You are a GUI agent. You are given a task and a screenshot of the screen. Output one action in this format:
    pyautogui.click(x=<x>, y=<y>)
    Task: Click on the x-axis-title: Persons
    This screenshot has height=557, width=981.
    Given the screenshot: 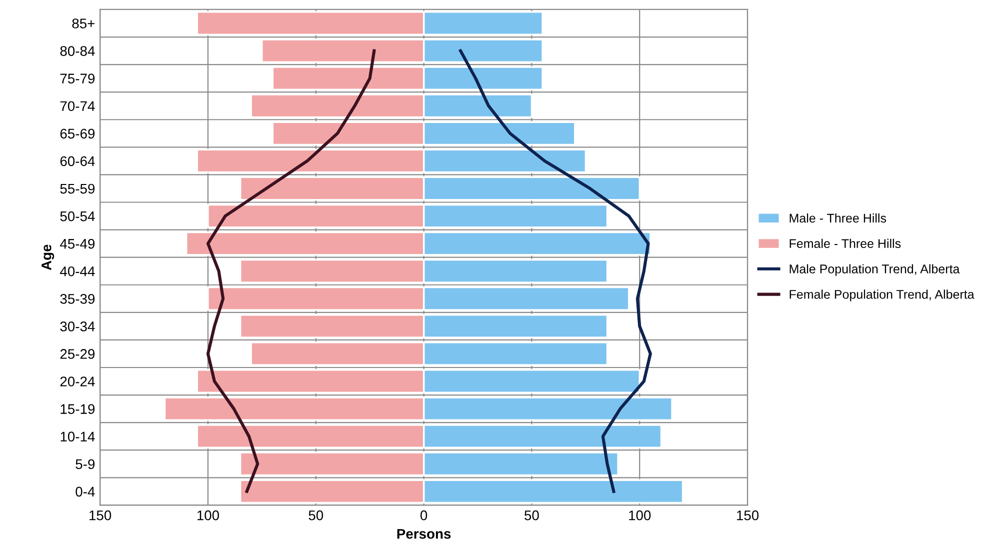 What is the action you would take?
    pyautogui.click(x=424, y=534)
    